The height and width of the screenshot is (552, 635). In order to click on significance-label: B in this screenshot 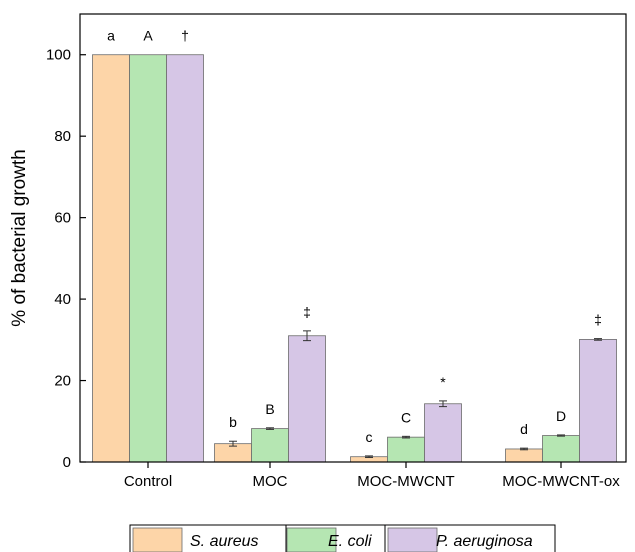, I will do `click(269, 409)`.